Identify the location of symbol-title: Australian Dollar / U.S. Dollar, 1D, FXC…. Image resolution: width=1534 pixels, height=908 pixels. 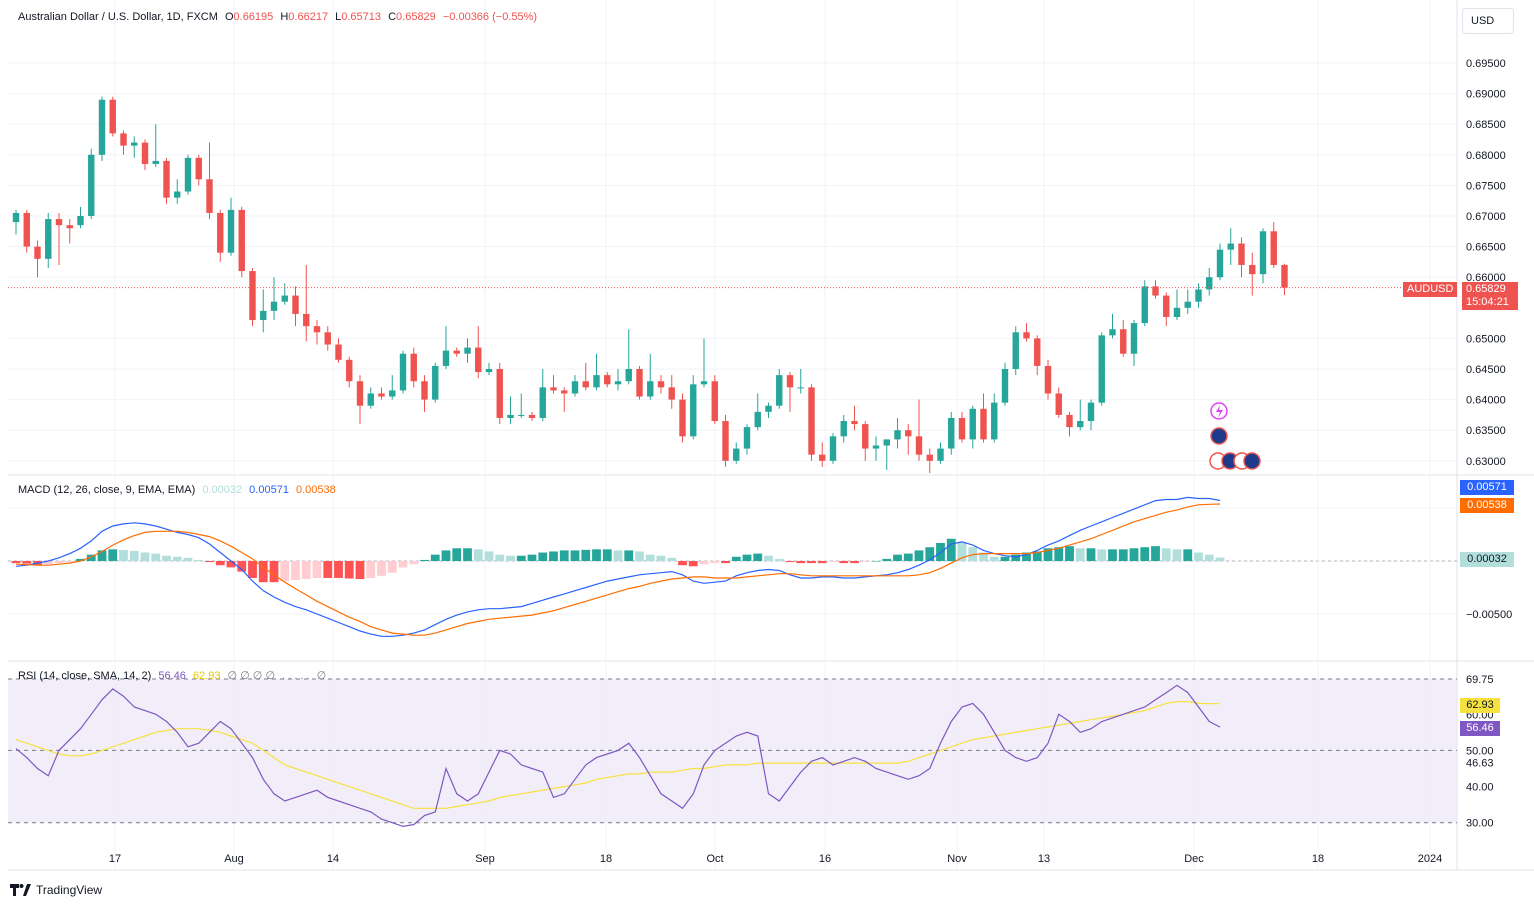
(118, 17).